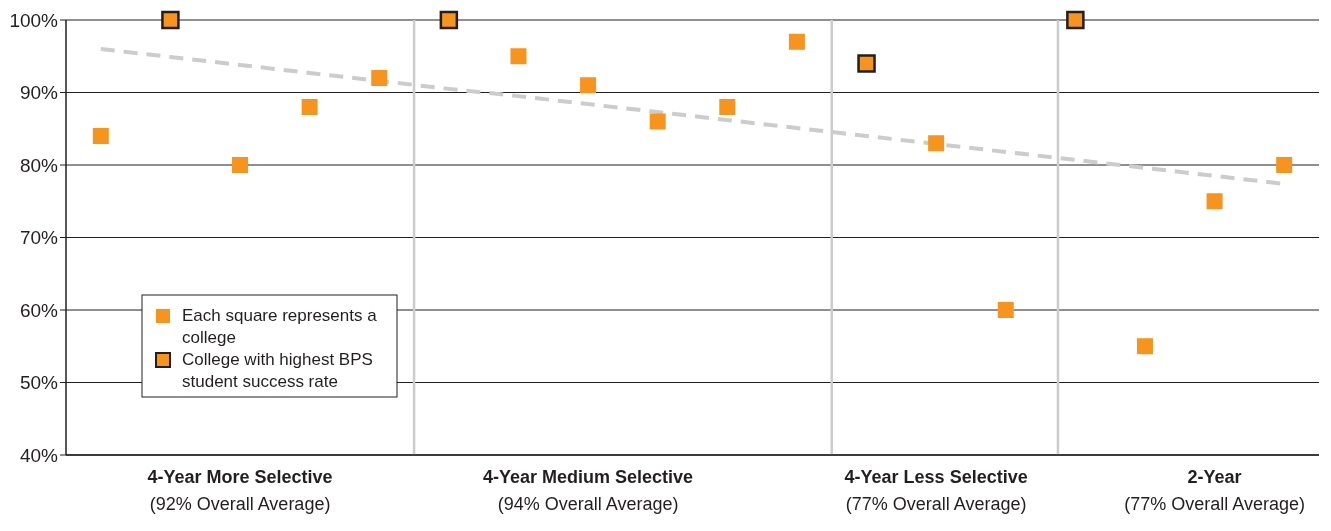 The image size is (1331, 531). I want to click on legend-label: College with highest BPS student success rate, so click(277, 370).